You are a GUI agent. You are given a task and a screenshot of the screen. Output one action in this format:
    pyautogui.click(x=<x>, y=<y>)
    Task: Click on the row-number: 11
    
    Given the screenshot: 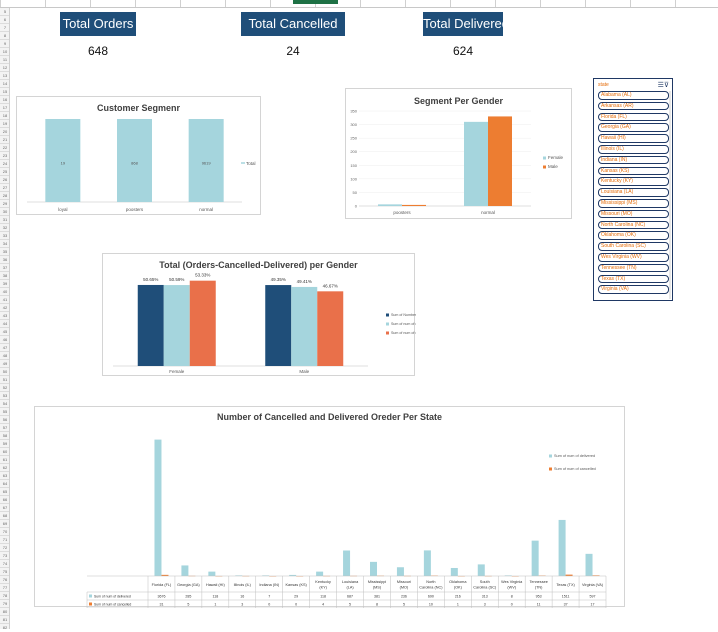 What is the action you would take?
    pyautogui.click(x=5, y=60)
    